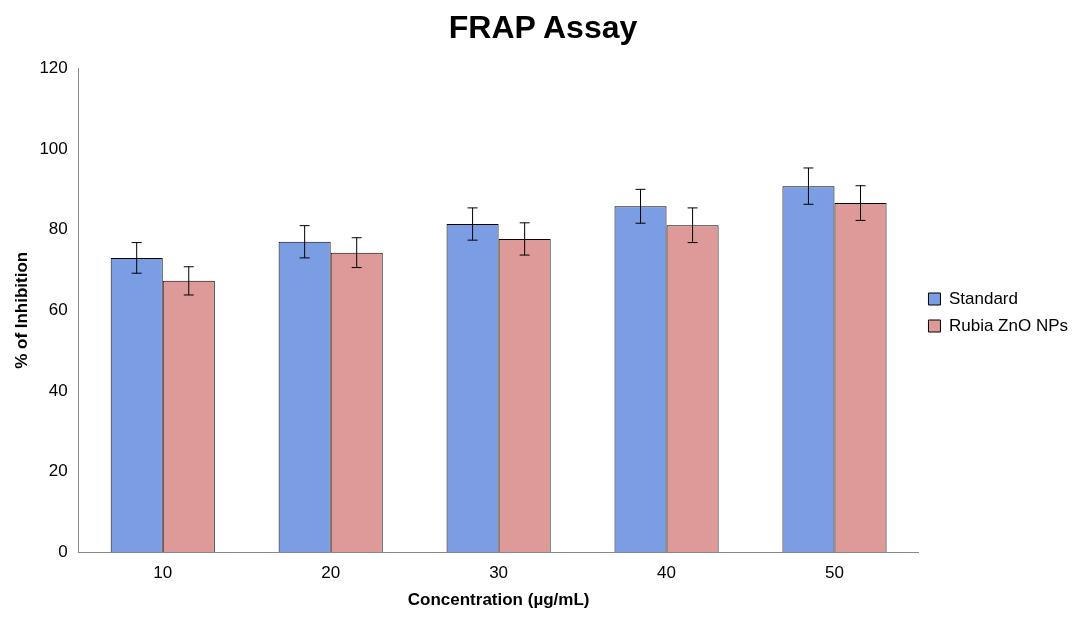 Image resolution: width=1088 pixels, height=623 pixels. Describe the element at coordinates (834, 573) in the screenshot. I see `x-tick-label: 50` at that location.